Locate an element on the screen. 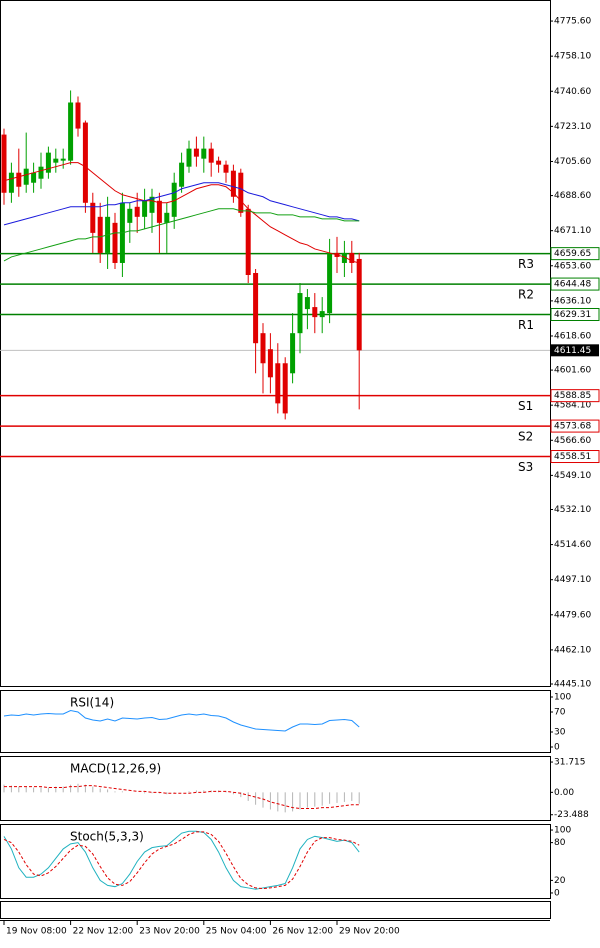 The width and height of the screenshot is (600, 948). y-tick-label: 4566.60 is located at coordinates (572, 441).